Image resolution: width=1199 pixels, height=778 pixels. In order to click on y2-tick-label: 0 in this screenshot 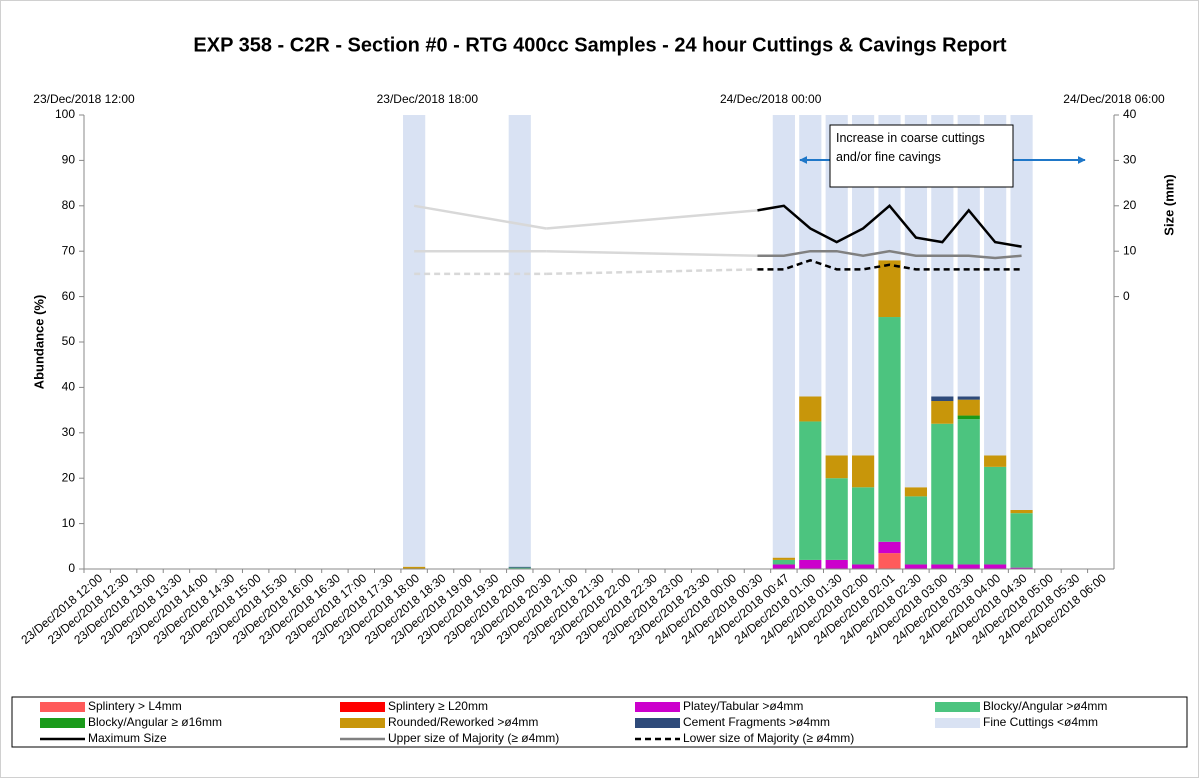, I will do `click(1126, 296)`.